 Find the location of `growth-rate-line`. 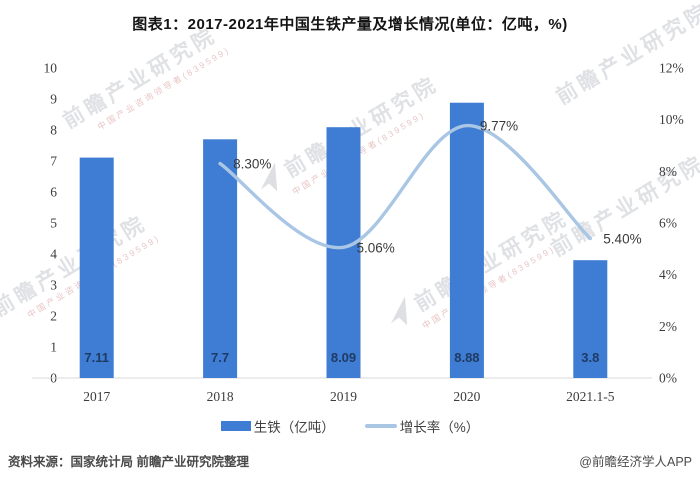

growth-rate-line is located at coordinates (405, 186).